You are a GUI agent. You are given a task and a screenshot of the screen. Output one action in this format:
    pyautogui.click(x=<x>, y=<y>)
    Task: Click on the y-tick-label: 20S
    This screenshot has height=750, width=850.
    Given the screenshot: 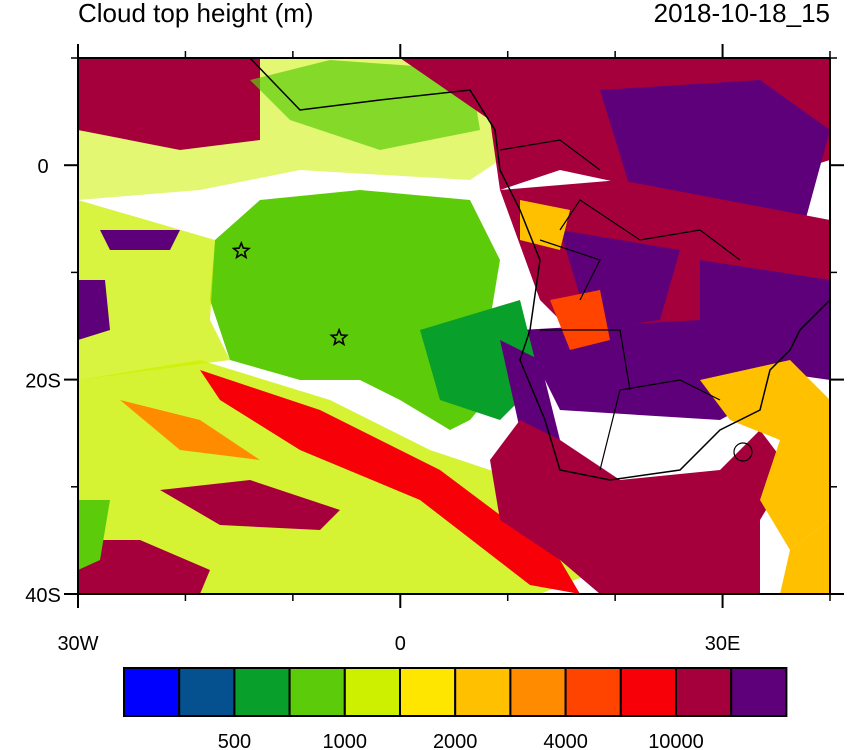 What is the action you would take?
    pyautogui.click(x=43, y=382)
    